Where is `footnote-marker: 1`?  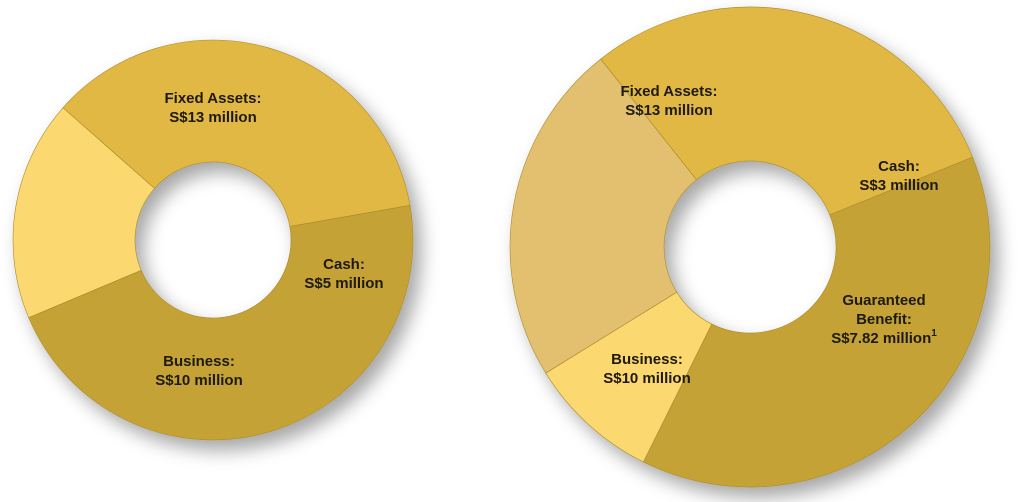
footnote-marker: 1 is located at coordinates (934, 333).